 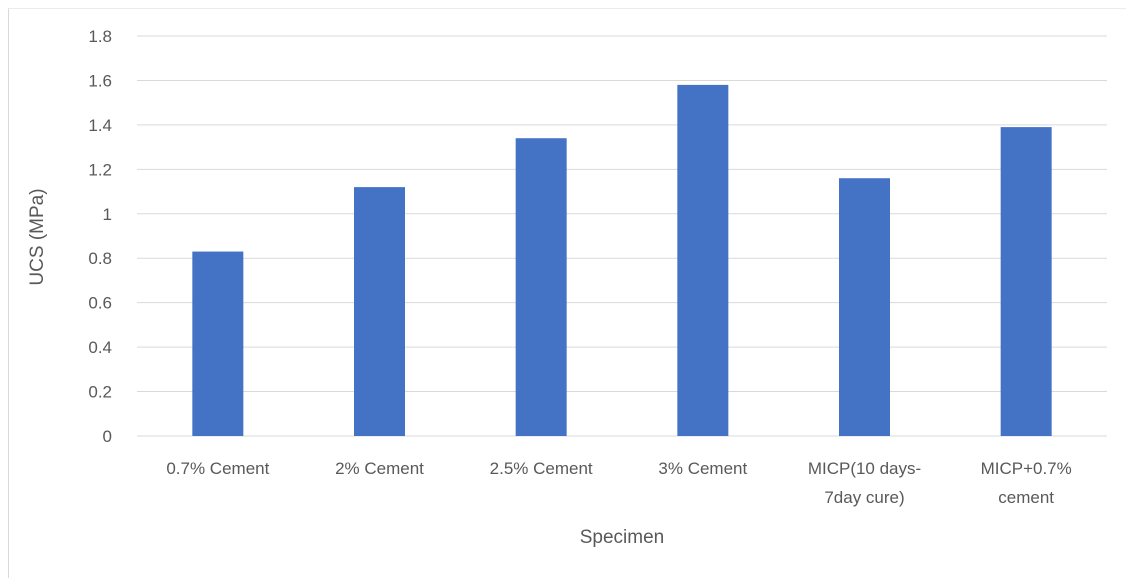 What do you see at coordinates (622, 537) in the screenshot?
I see `x-axis-title: Specimen` at bounding box center [622, 537].